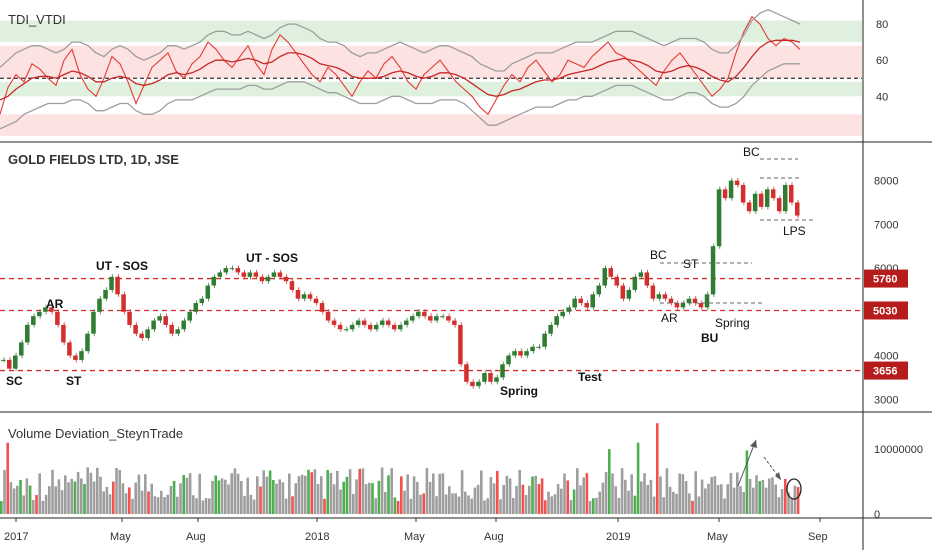 This screenshot has height=550, width=932. Describe the element at coordinates (618, 537) in the screenshot. I see `x-axis-label: 2019` at that location.